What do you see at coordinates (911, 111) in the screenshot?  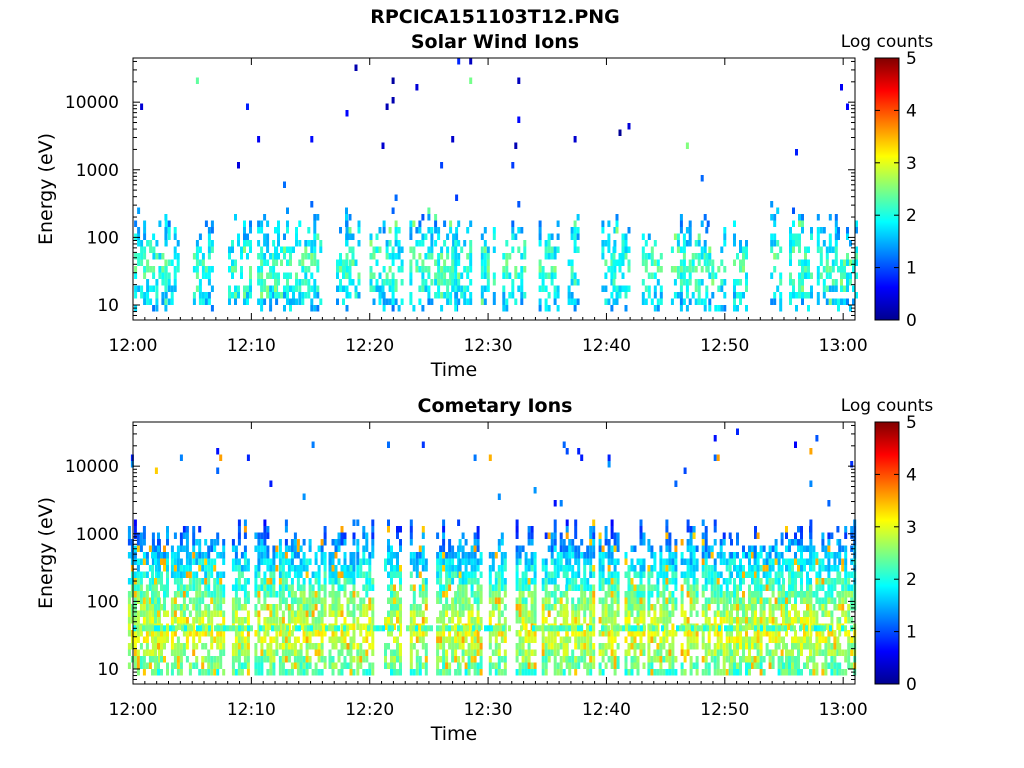 I see `colorbar-tick-label: 4` at bounding box center [911, 111].